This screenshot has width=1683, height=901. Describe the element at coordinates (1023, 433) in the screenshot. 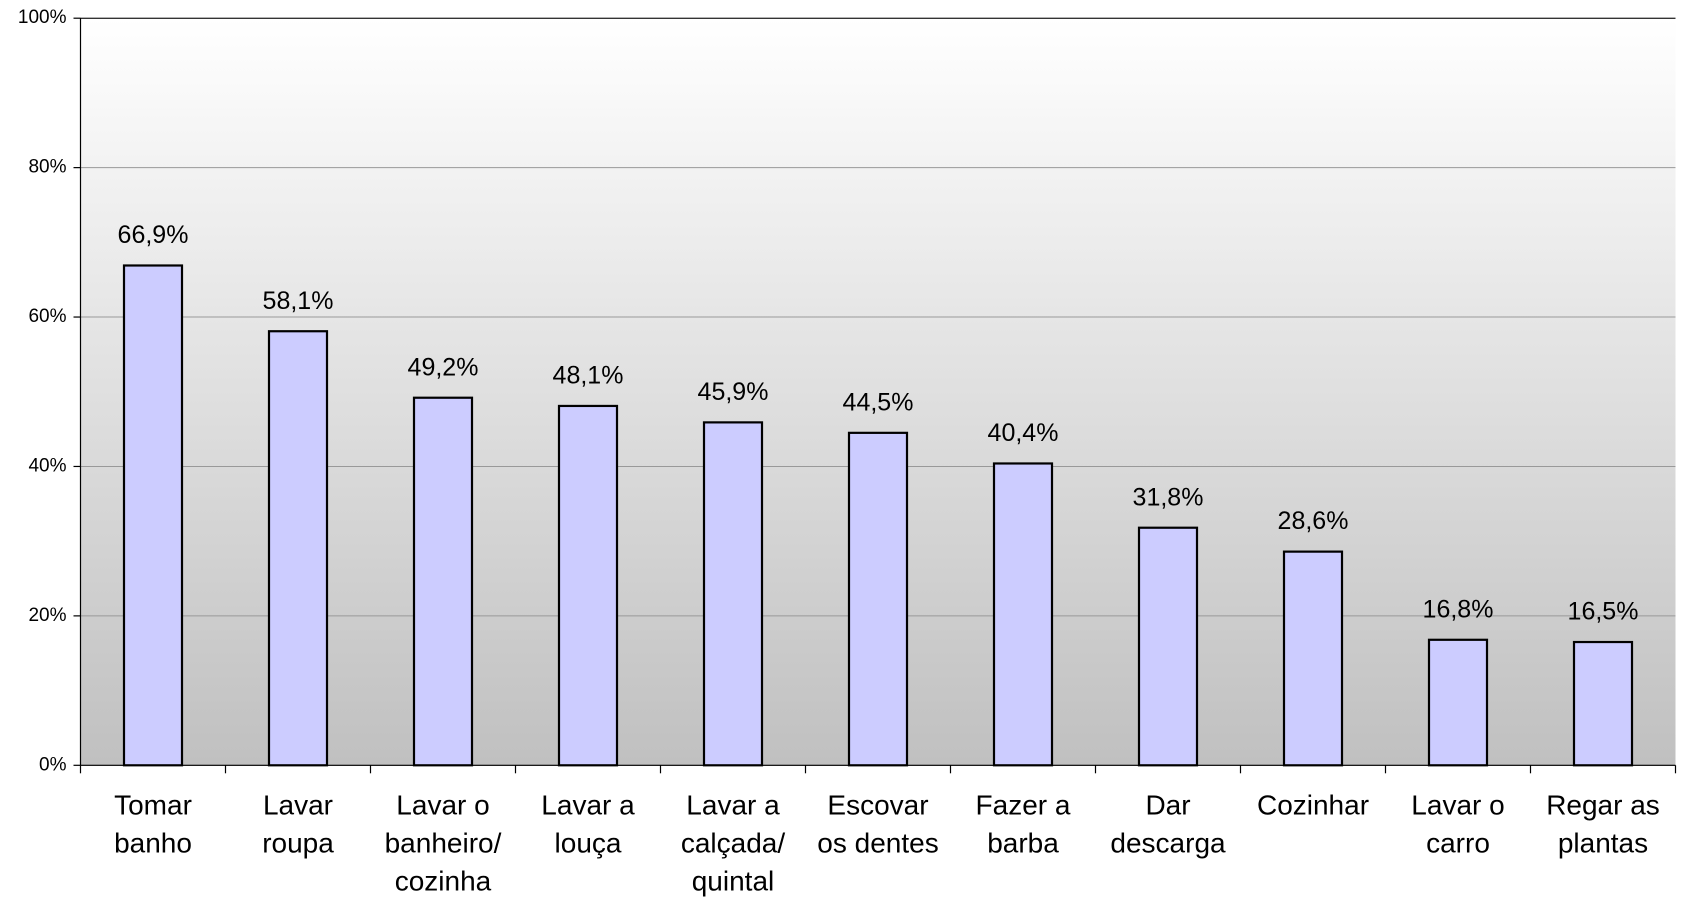

I see `value-label: 40,4%` at that location.